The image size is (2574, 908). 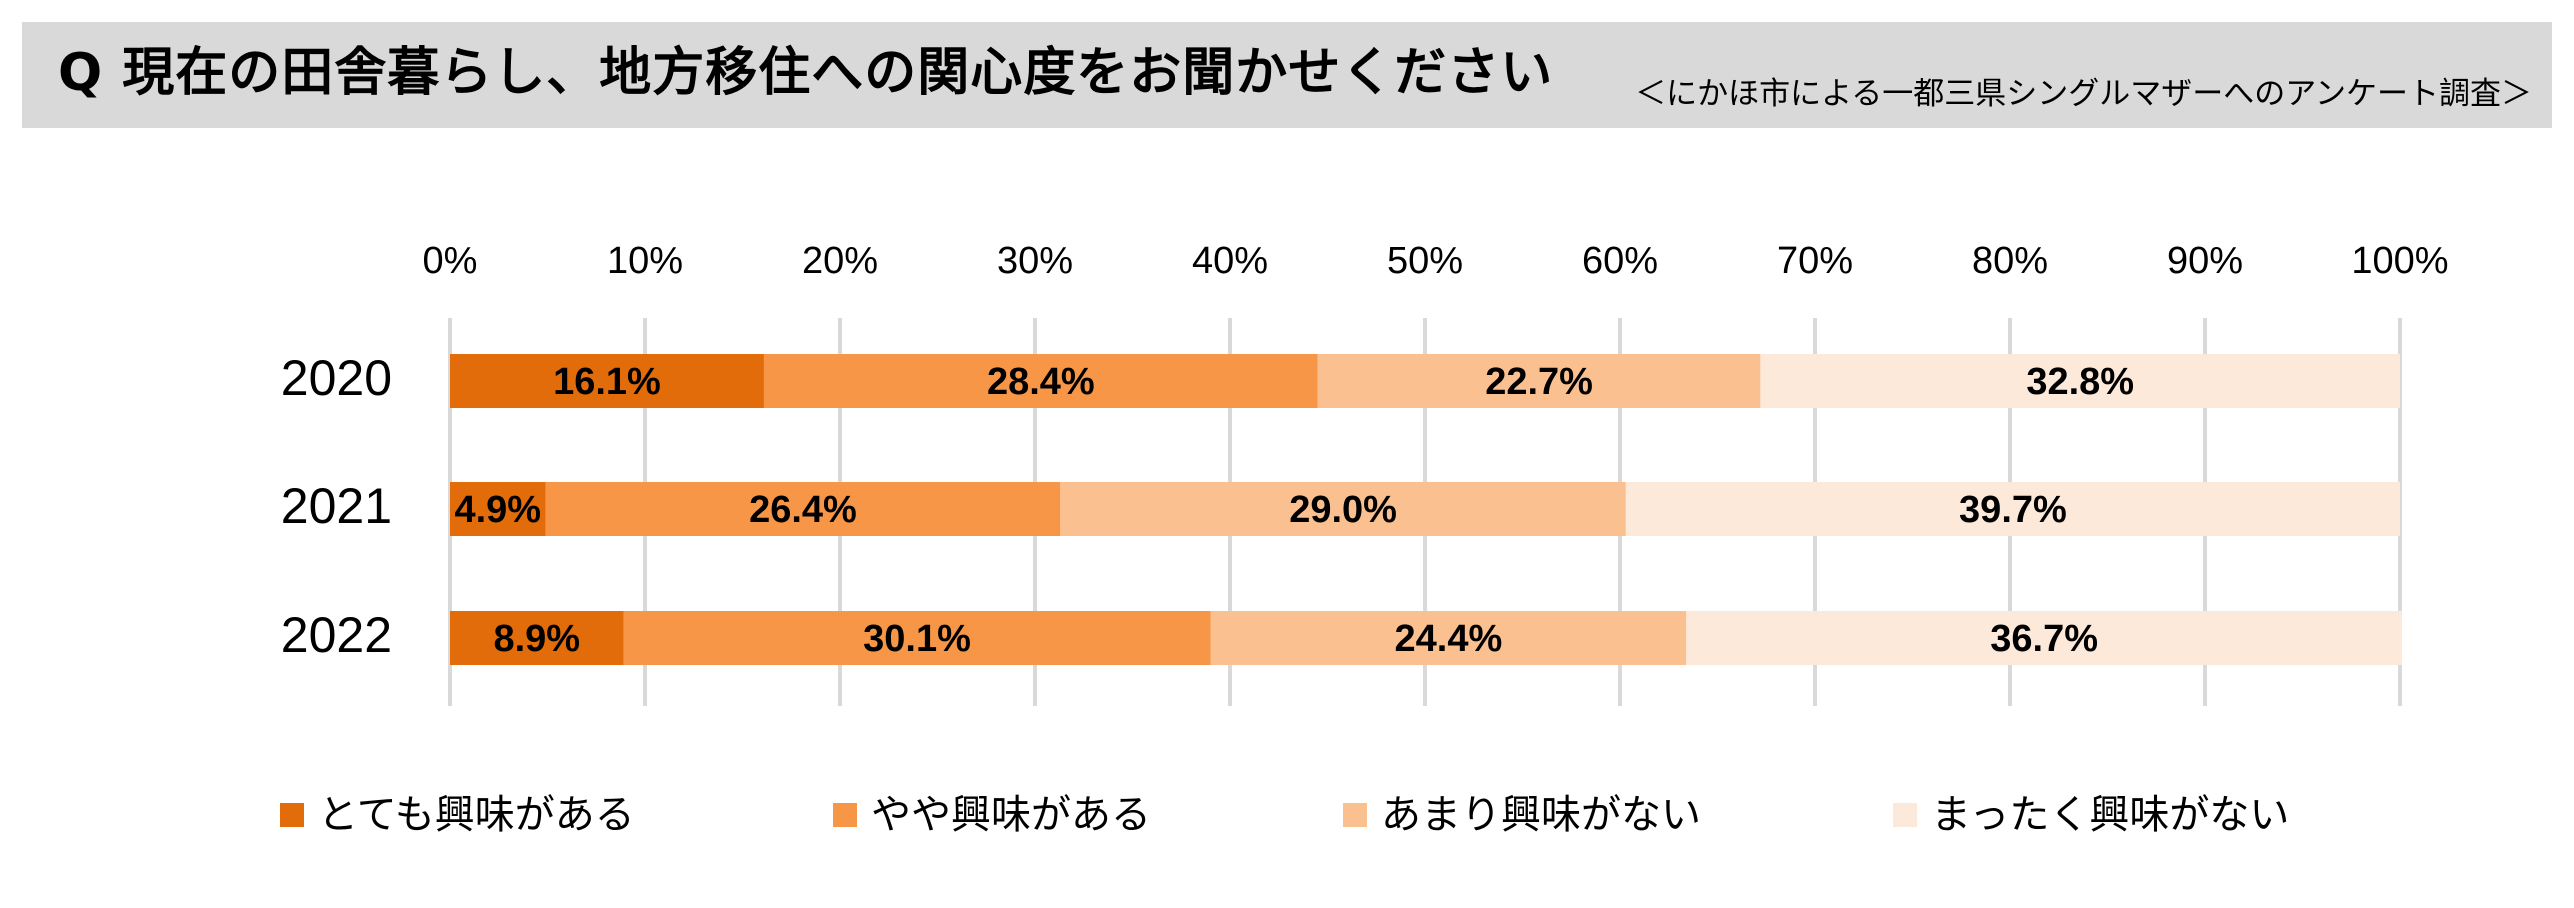 What do you see at coordinates (840, 261) in the screenshot?
I see `x-tick-label: 20%` at bounding box center [840, 261].